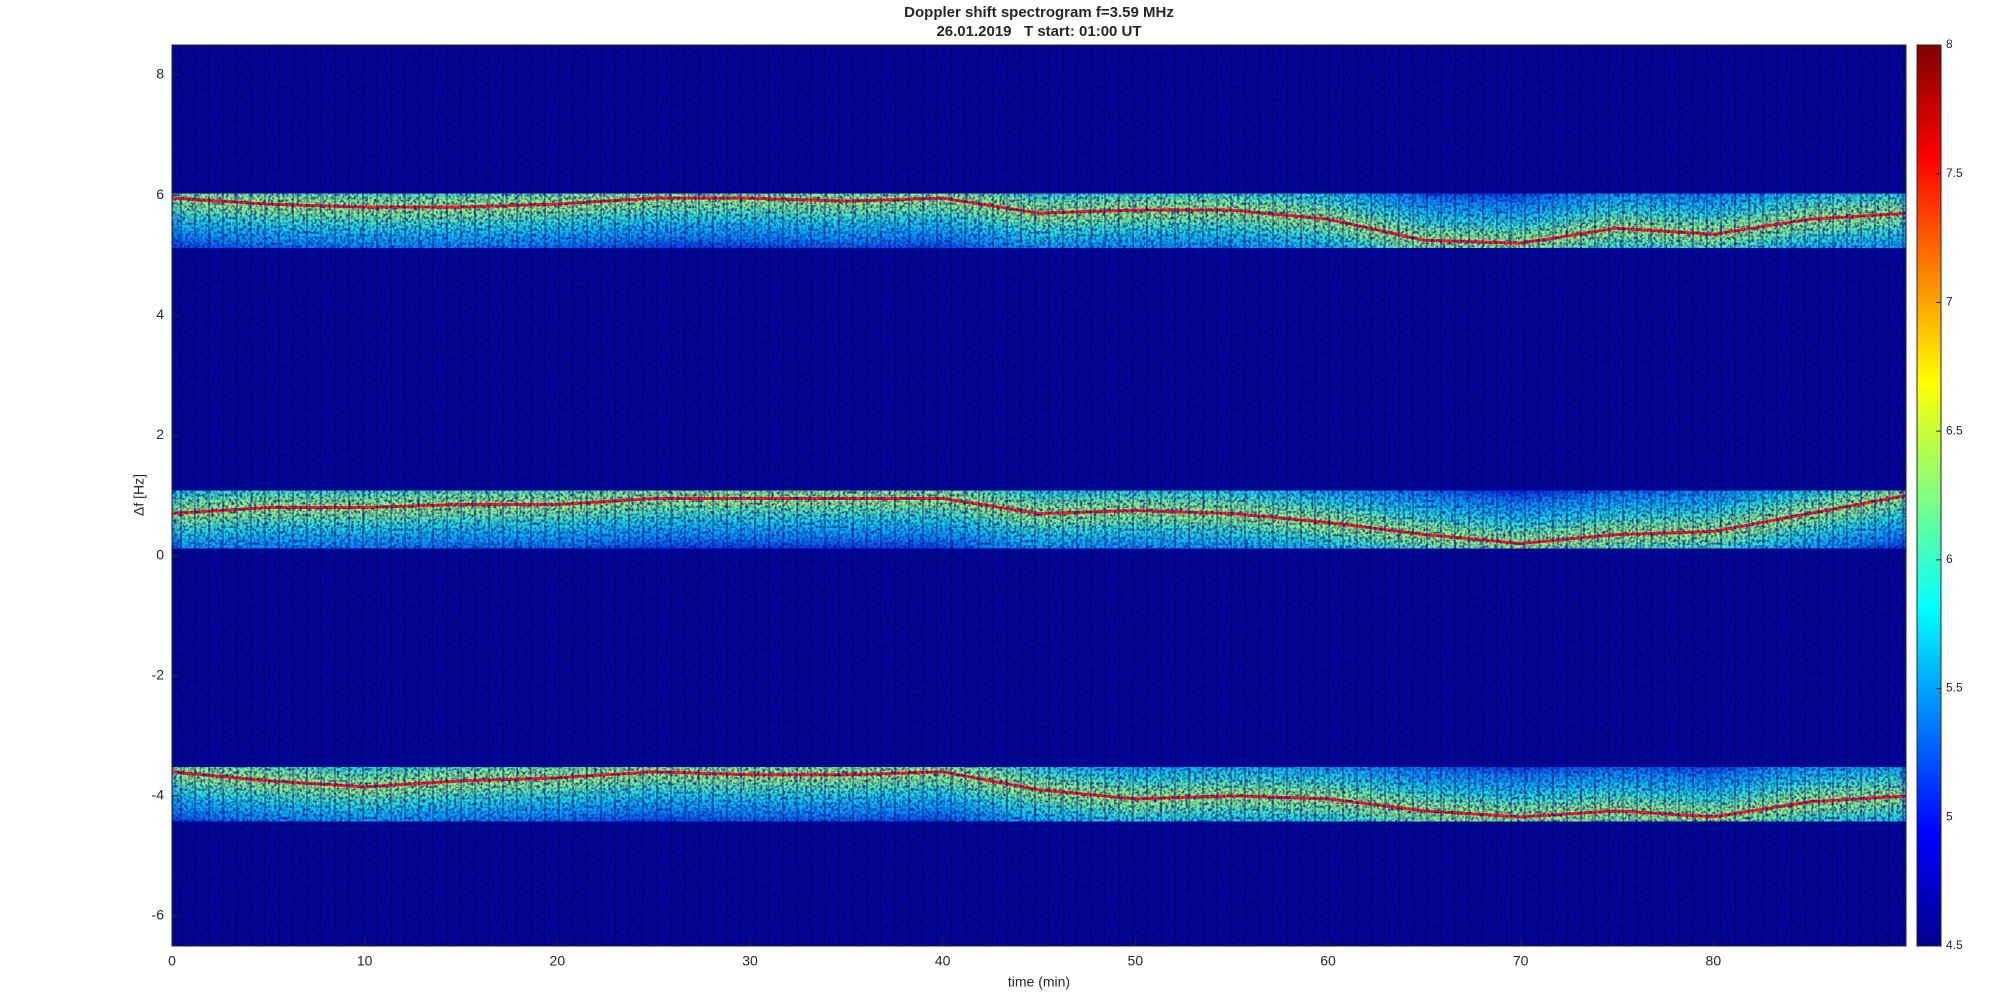 The width and height of the screenshot is (2000, 1003). What do you see at coordinates (1039, 982) in the screenshot?
I see `x-axis-label: time (min)` at bounding box center [1039, 982].